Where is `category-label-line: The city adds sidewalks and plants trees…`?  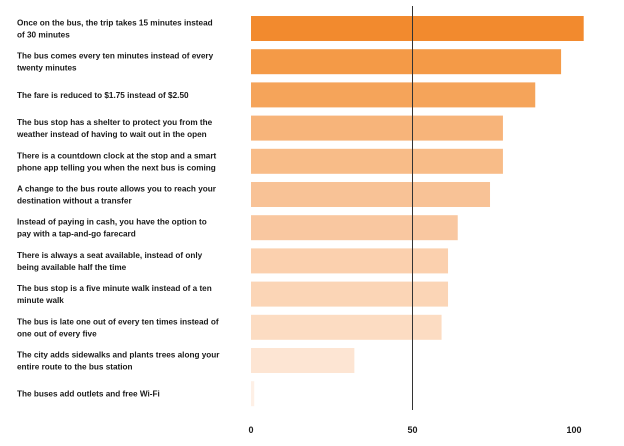
category-label-line: The city adds sidewalks and plants trees… is located at coordinates (118, 355).